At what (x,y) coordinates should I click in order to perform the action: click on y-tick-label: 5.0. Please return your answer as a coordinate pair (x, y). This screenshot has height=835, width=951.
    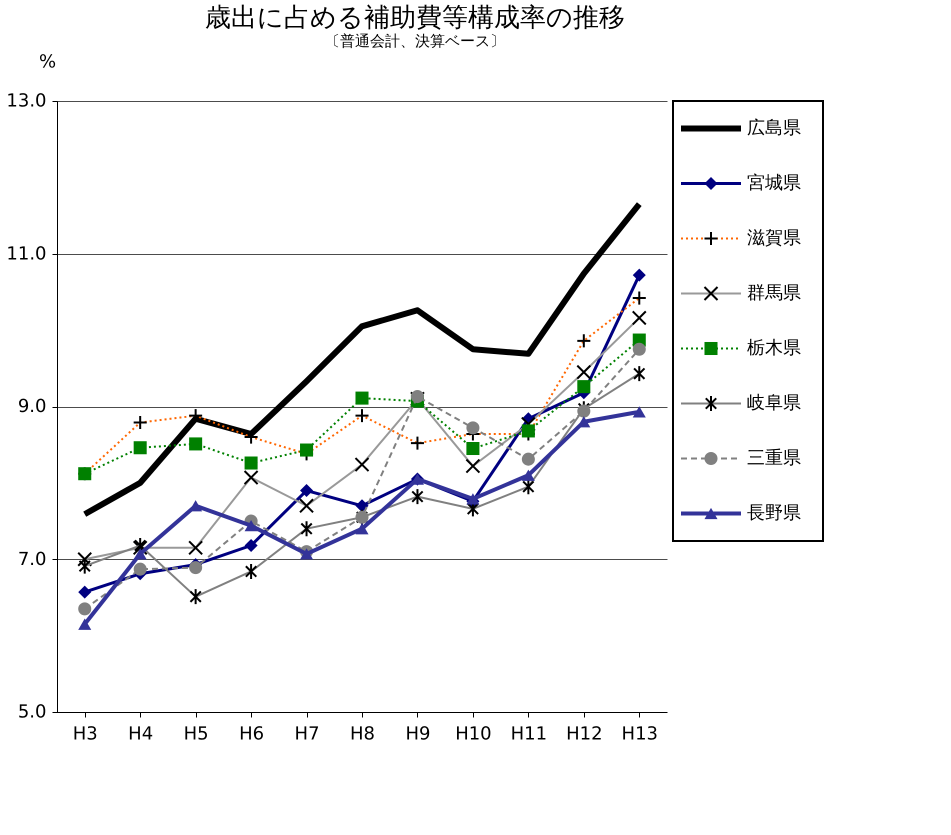
    Looking at the image, I should click on (32, 712).